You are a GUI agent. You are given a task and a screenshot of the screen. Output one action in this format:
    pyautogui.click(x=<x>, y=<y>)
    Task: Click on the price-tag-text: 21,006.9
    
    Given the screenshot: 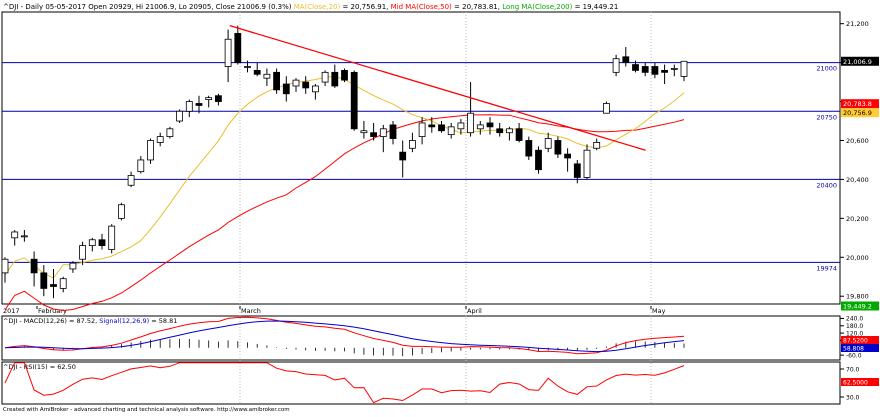 What is the action you would take?
    pyautogui.click(x=857, y=62)
    